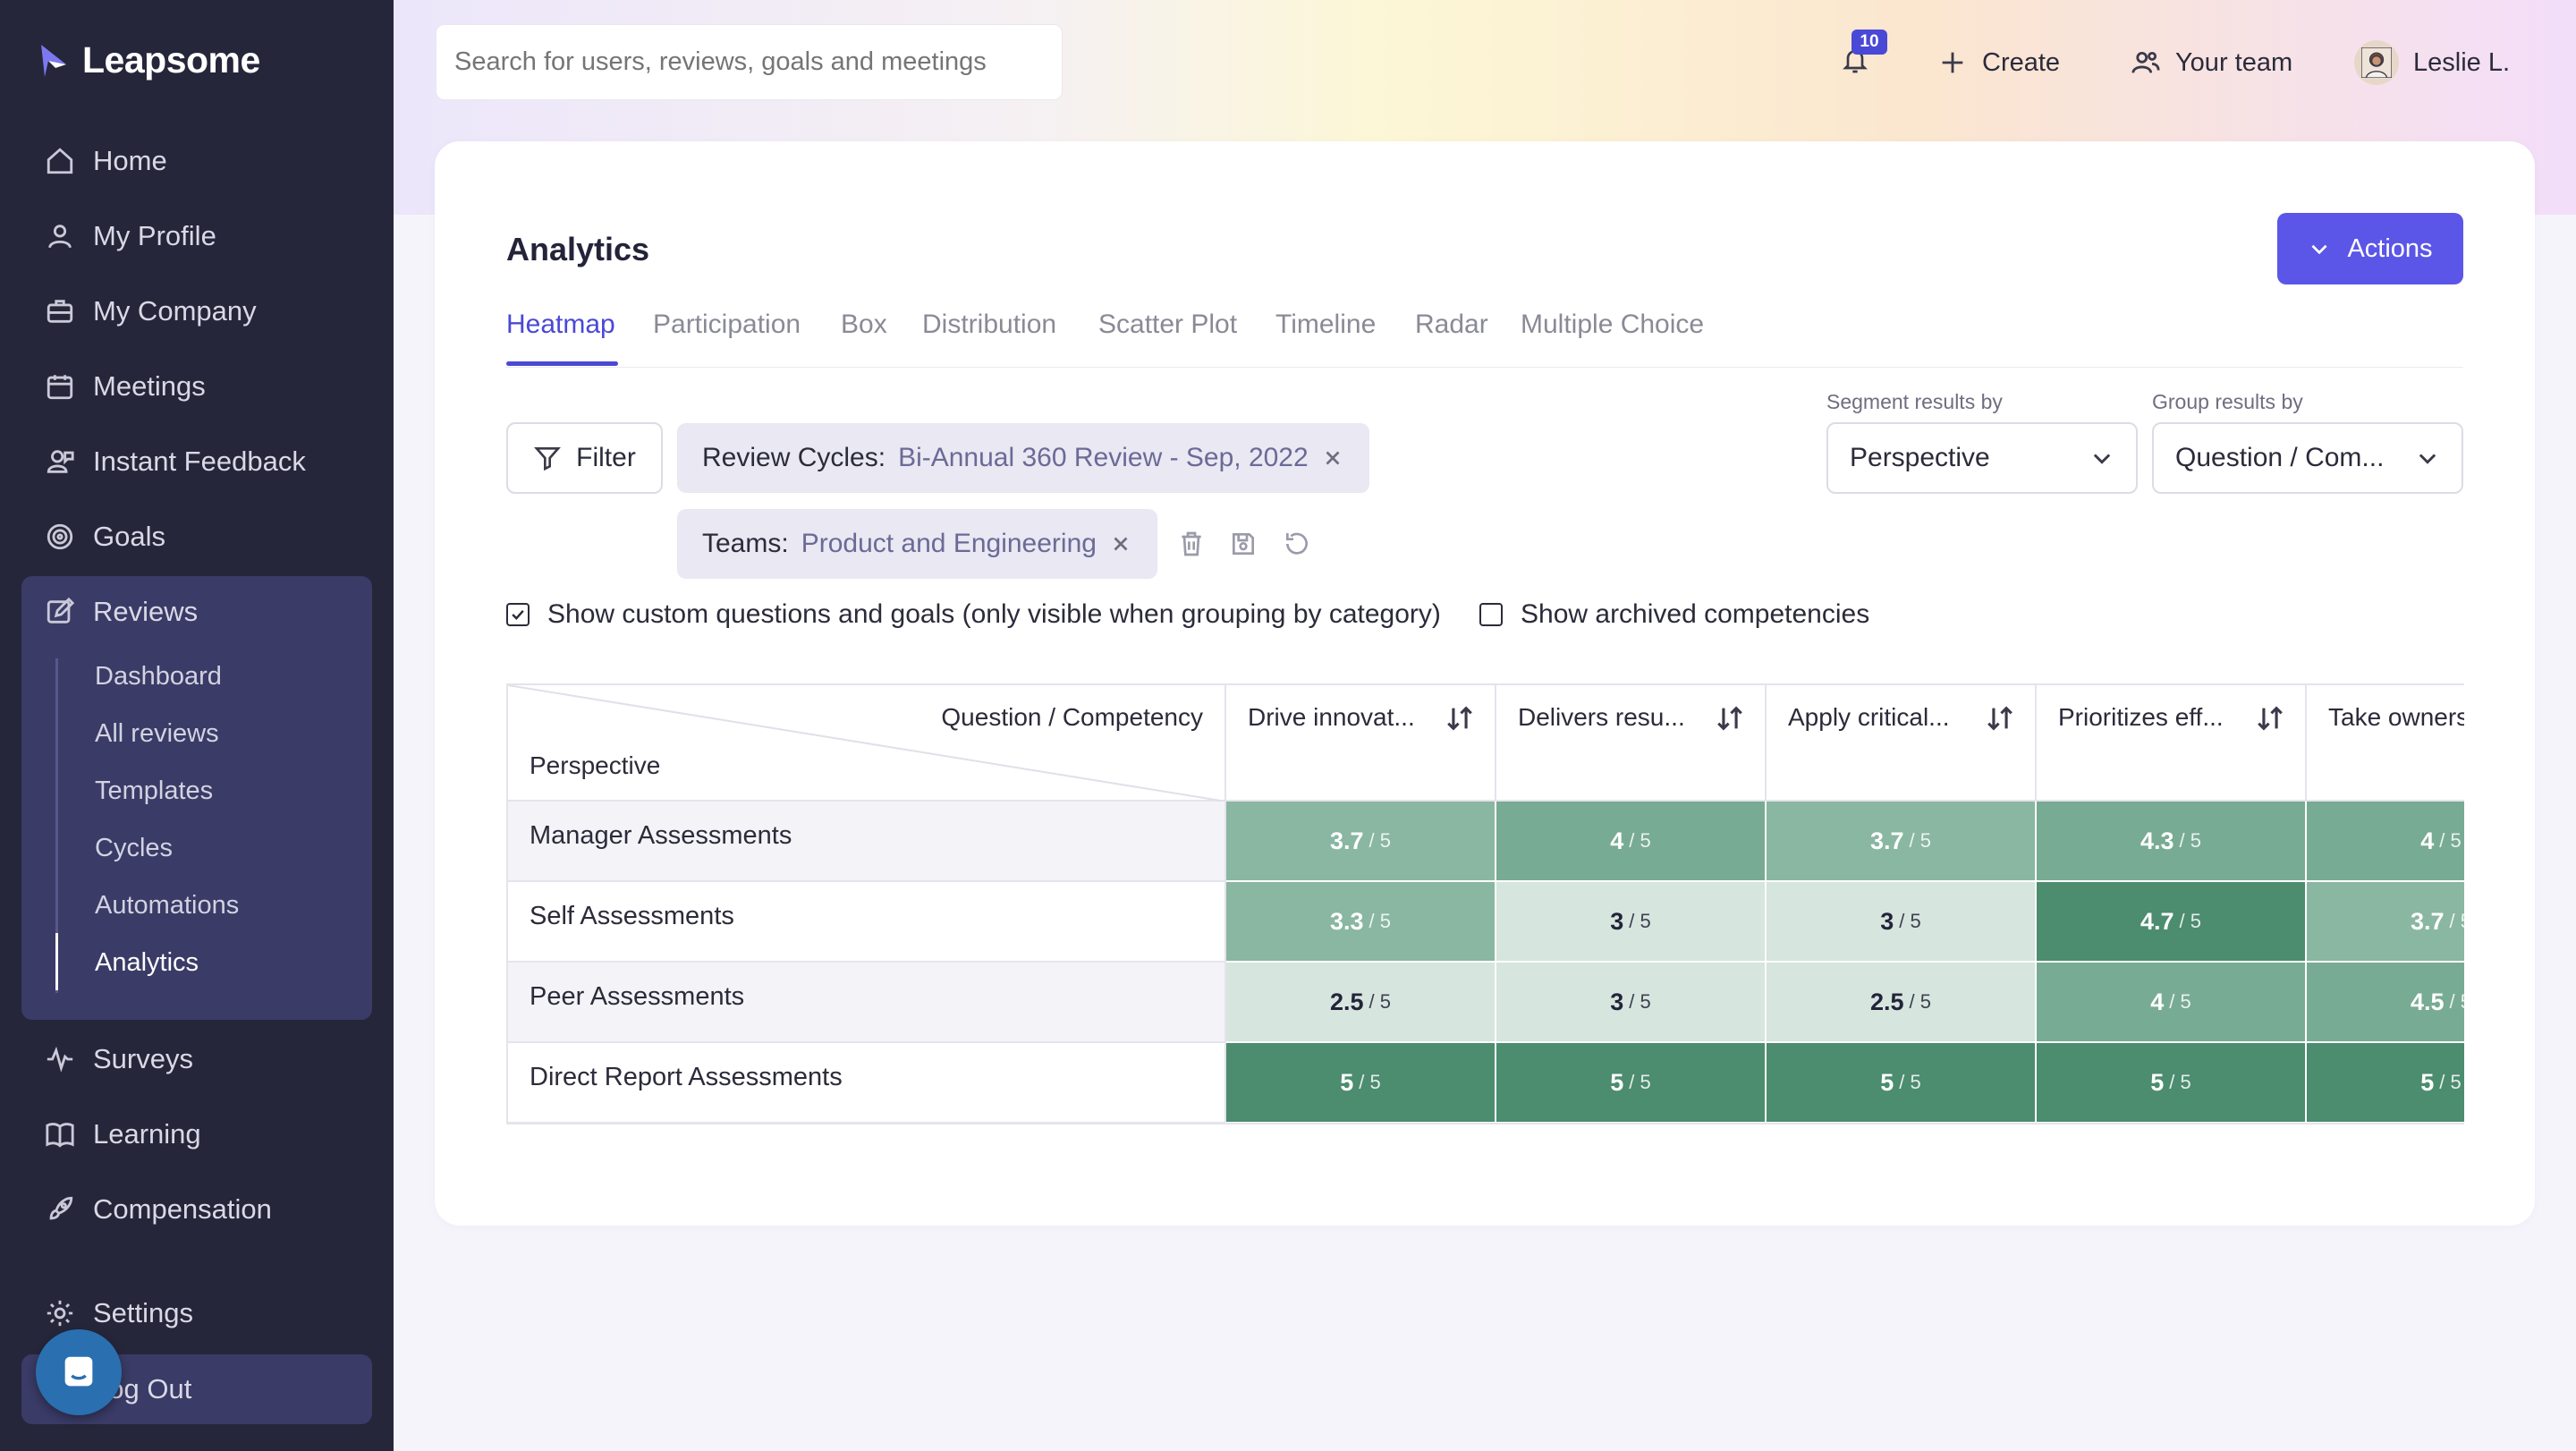 Image resolution: width=2576 pixels, height=1451 pixels. Describe the element at coordinates (2385, 1003) in the screenshot. I see `heatmap-cell: 4.5 / 5` at that location.